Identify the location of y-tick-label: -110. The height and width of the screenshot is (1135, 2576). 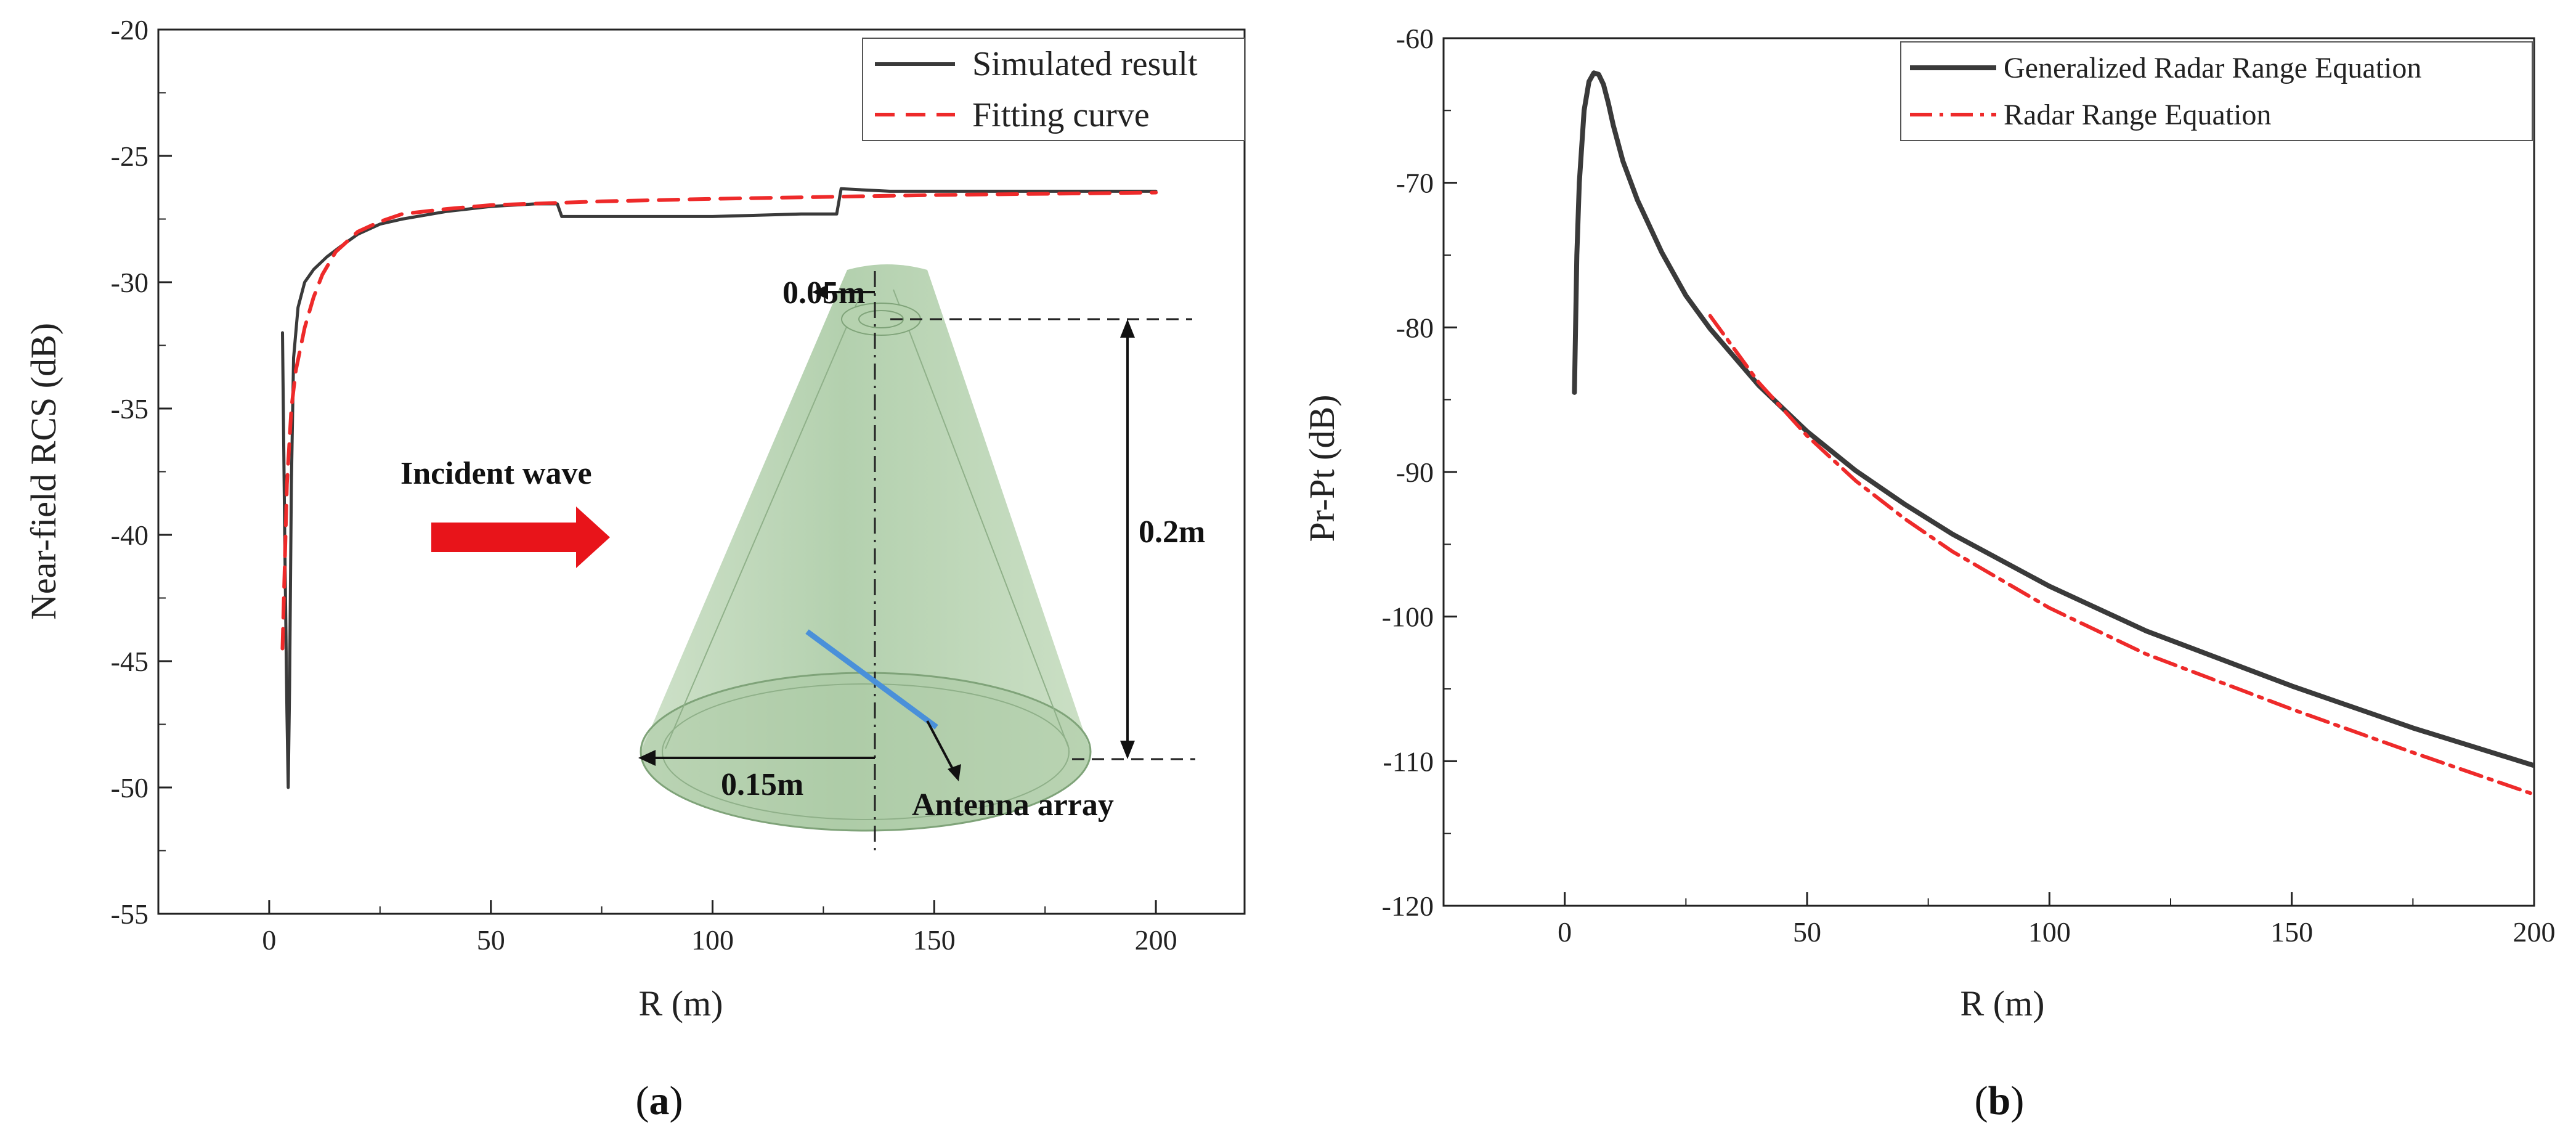
(1408, 761).